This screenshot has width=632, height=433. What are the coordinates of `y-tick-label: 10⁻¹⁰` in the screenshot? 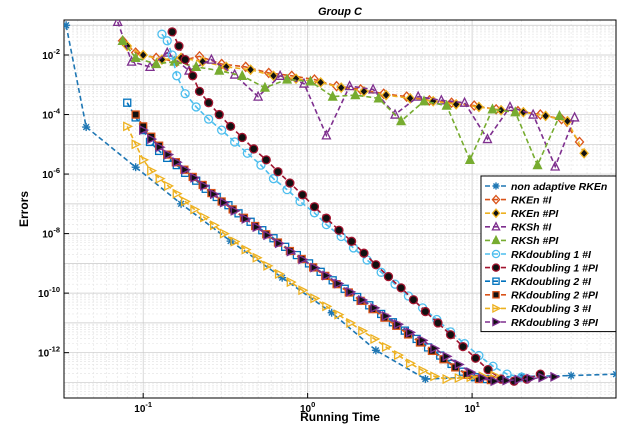 It's located at (49, 292).